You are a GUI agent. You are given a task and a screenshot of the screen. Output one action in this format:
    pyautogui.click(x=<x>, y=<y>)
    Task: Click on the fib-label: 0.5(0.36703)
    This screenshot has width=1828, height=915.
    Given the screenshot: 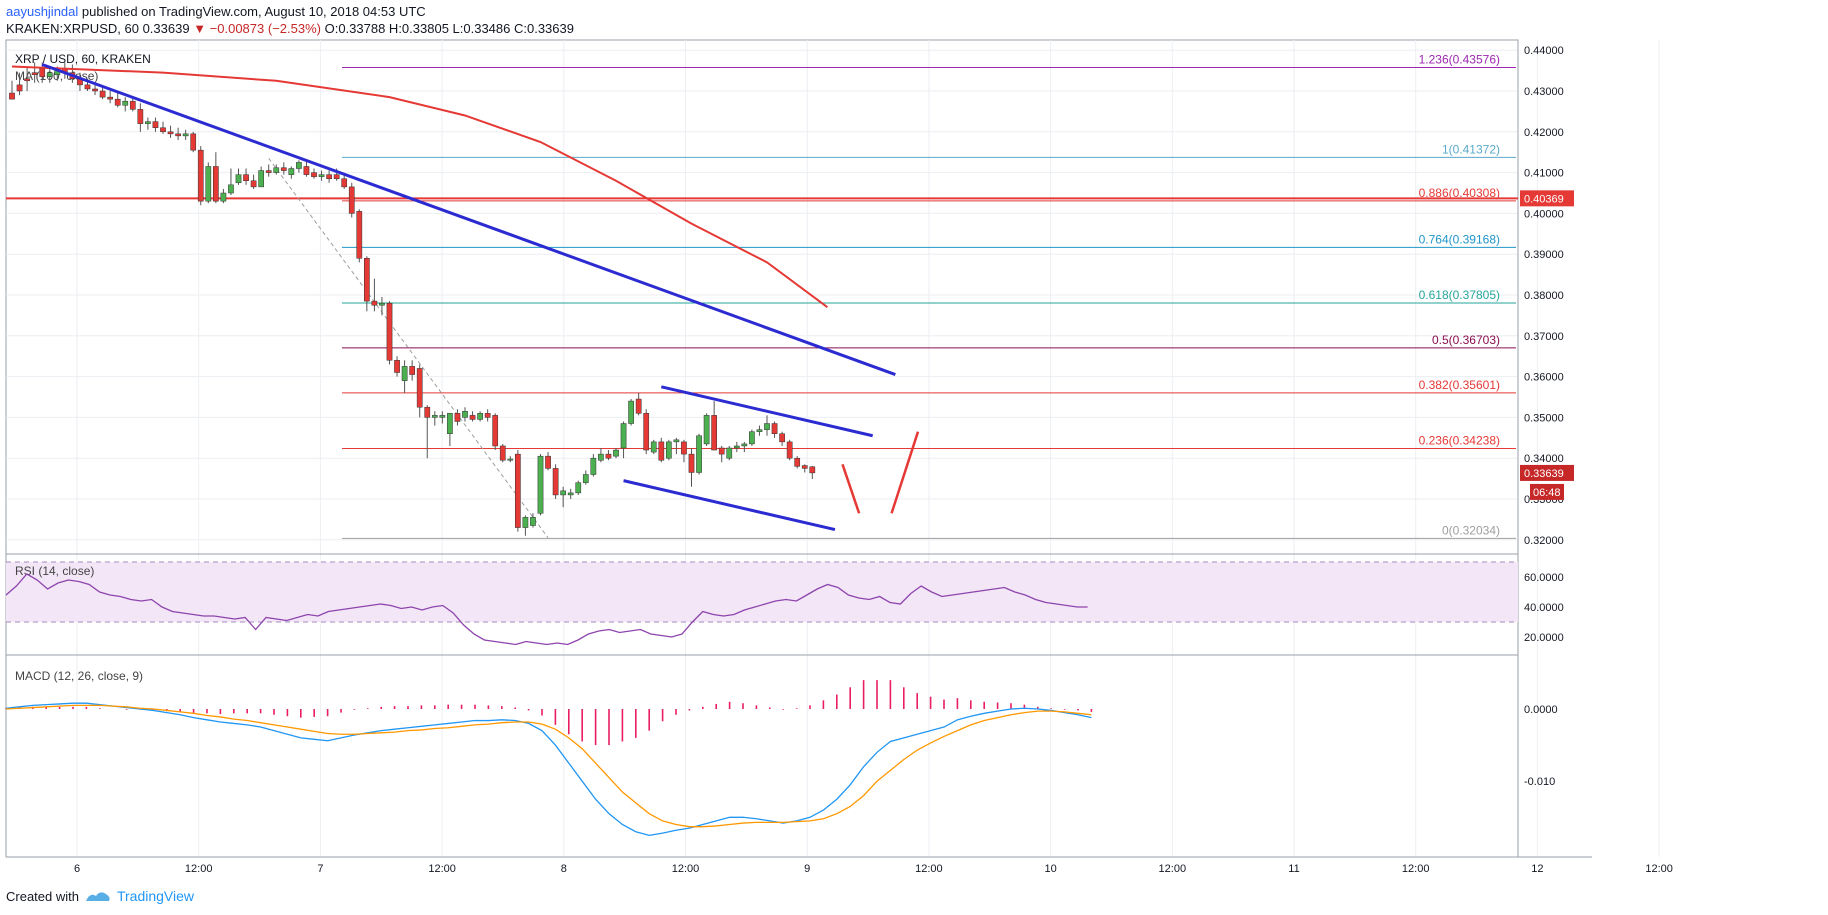 What is the action you would take?
    pyautogui.click(x=1466, y=340)
    